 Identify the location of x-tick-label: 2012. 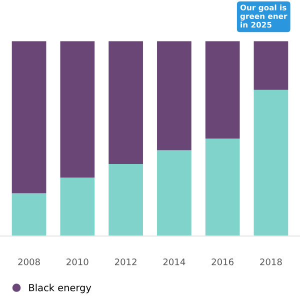
(125, 262).